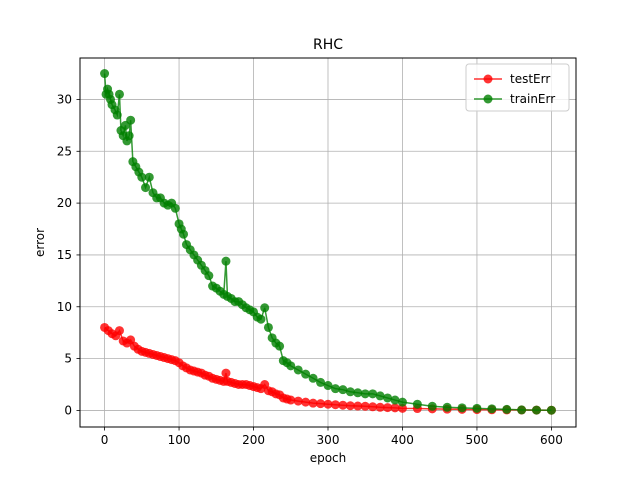 The height and width of the screenshot is (480, 640). Describe the element at coordinates (476, 440) in the screenshot. I see `x-tick-label: 500` at that location.